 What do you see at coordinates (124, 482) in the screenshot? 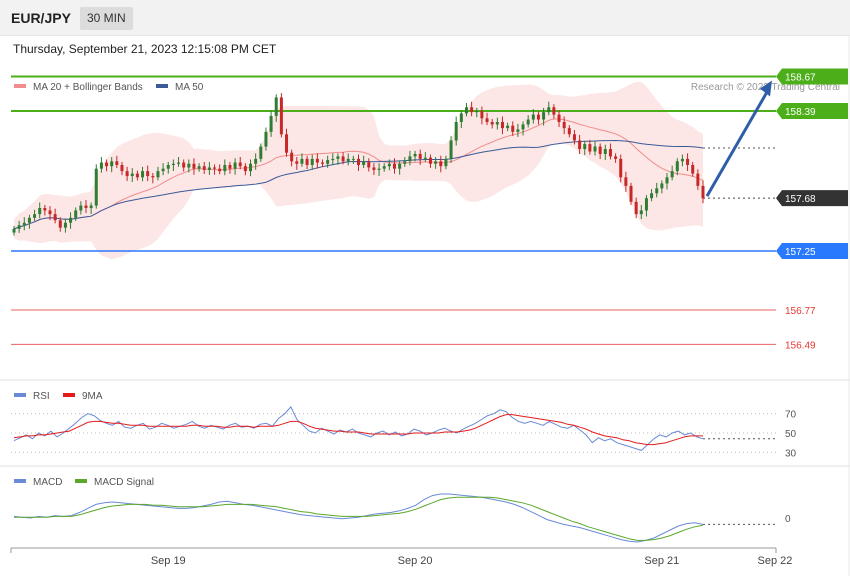
I see `macd-signal-legend-label: MACD Signal` at bounding box center [124, 482].